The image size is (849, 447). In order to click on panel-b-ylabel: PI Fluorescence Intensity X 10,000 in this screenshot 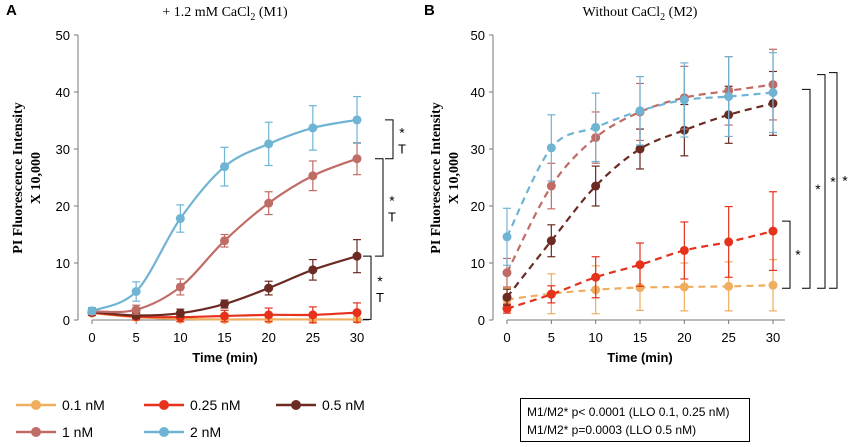, I will do `click(445, 177)`.